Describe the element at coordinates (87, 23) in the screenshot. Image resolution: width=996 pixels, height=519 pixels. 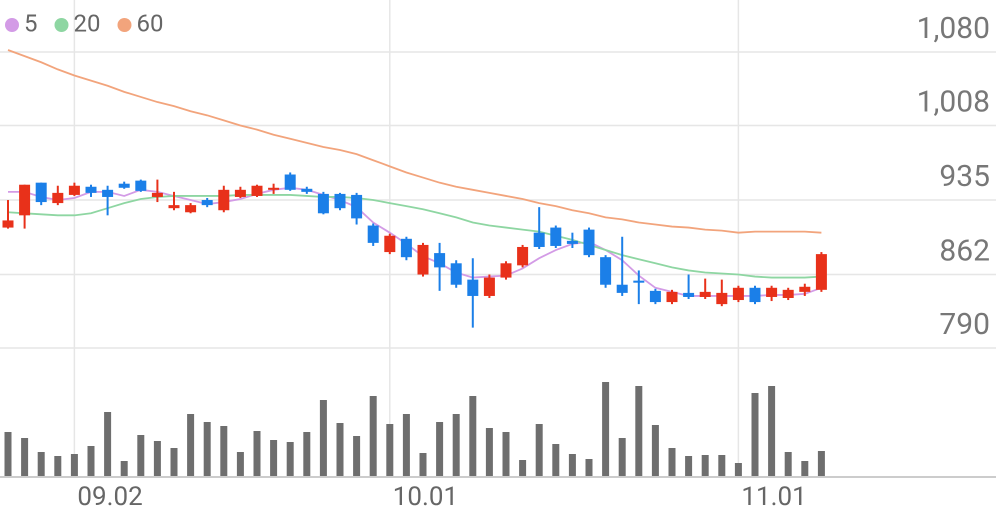
I see `legend-label: 20` at that location.